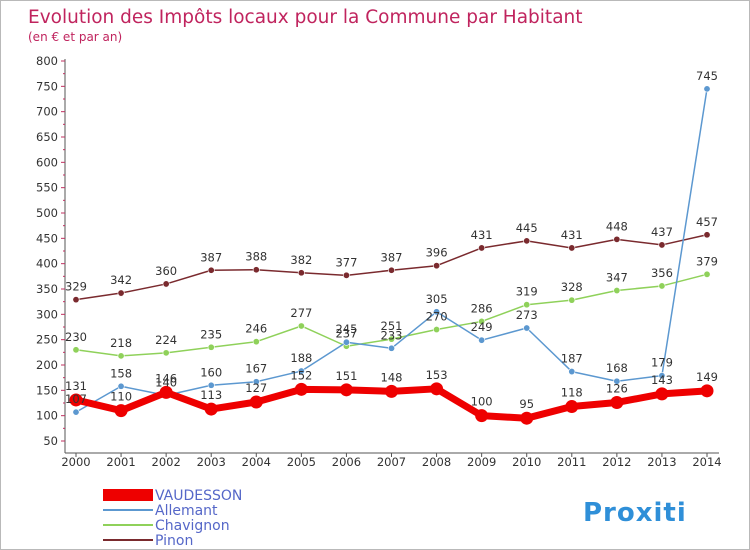  Describe the element at coordinates (482, 402) in the screenshot. I see `data-label-vaudesson: 100` at that location.